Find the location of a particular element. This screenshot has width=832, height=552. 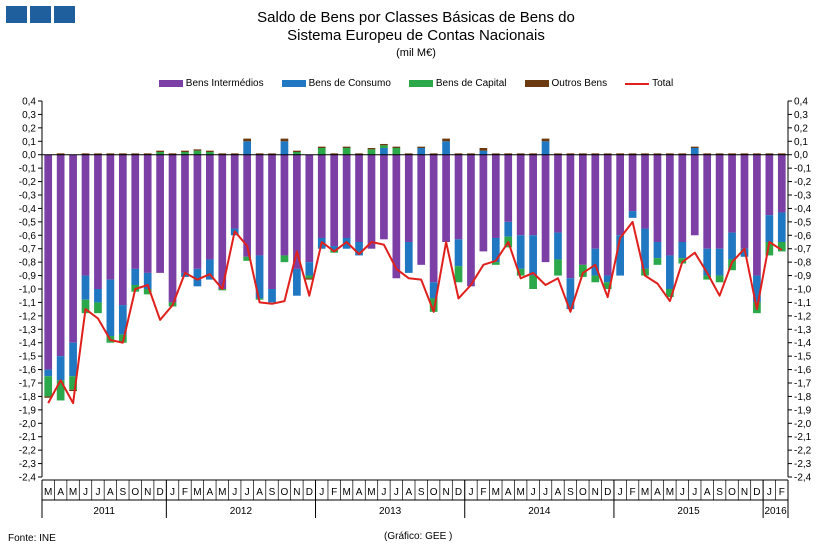

y-tick-label: -1,8 is located at coordinates (803, 397).